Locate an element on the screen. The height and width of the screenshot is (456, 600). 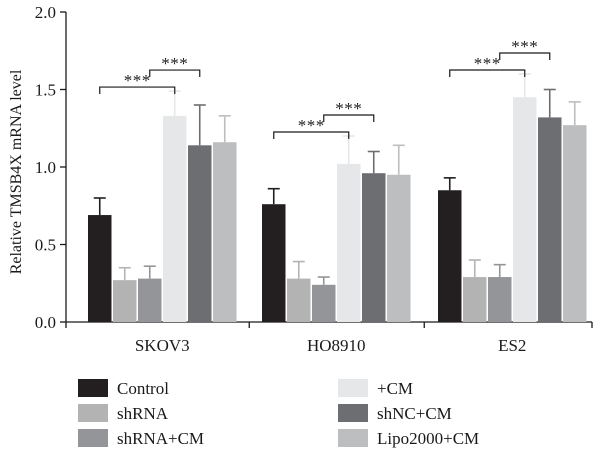
y-tick-label: 2.0 is located at coordinates (45, 12).